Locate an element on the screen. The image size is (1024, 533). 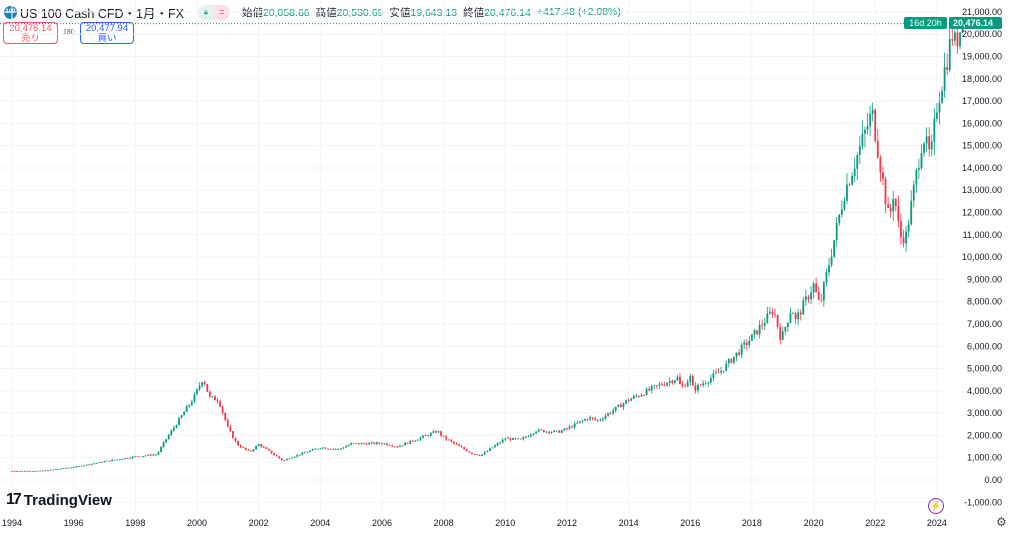
x-tick-label: 2010 is located at coordinates (505, 523).